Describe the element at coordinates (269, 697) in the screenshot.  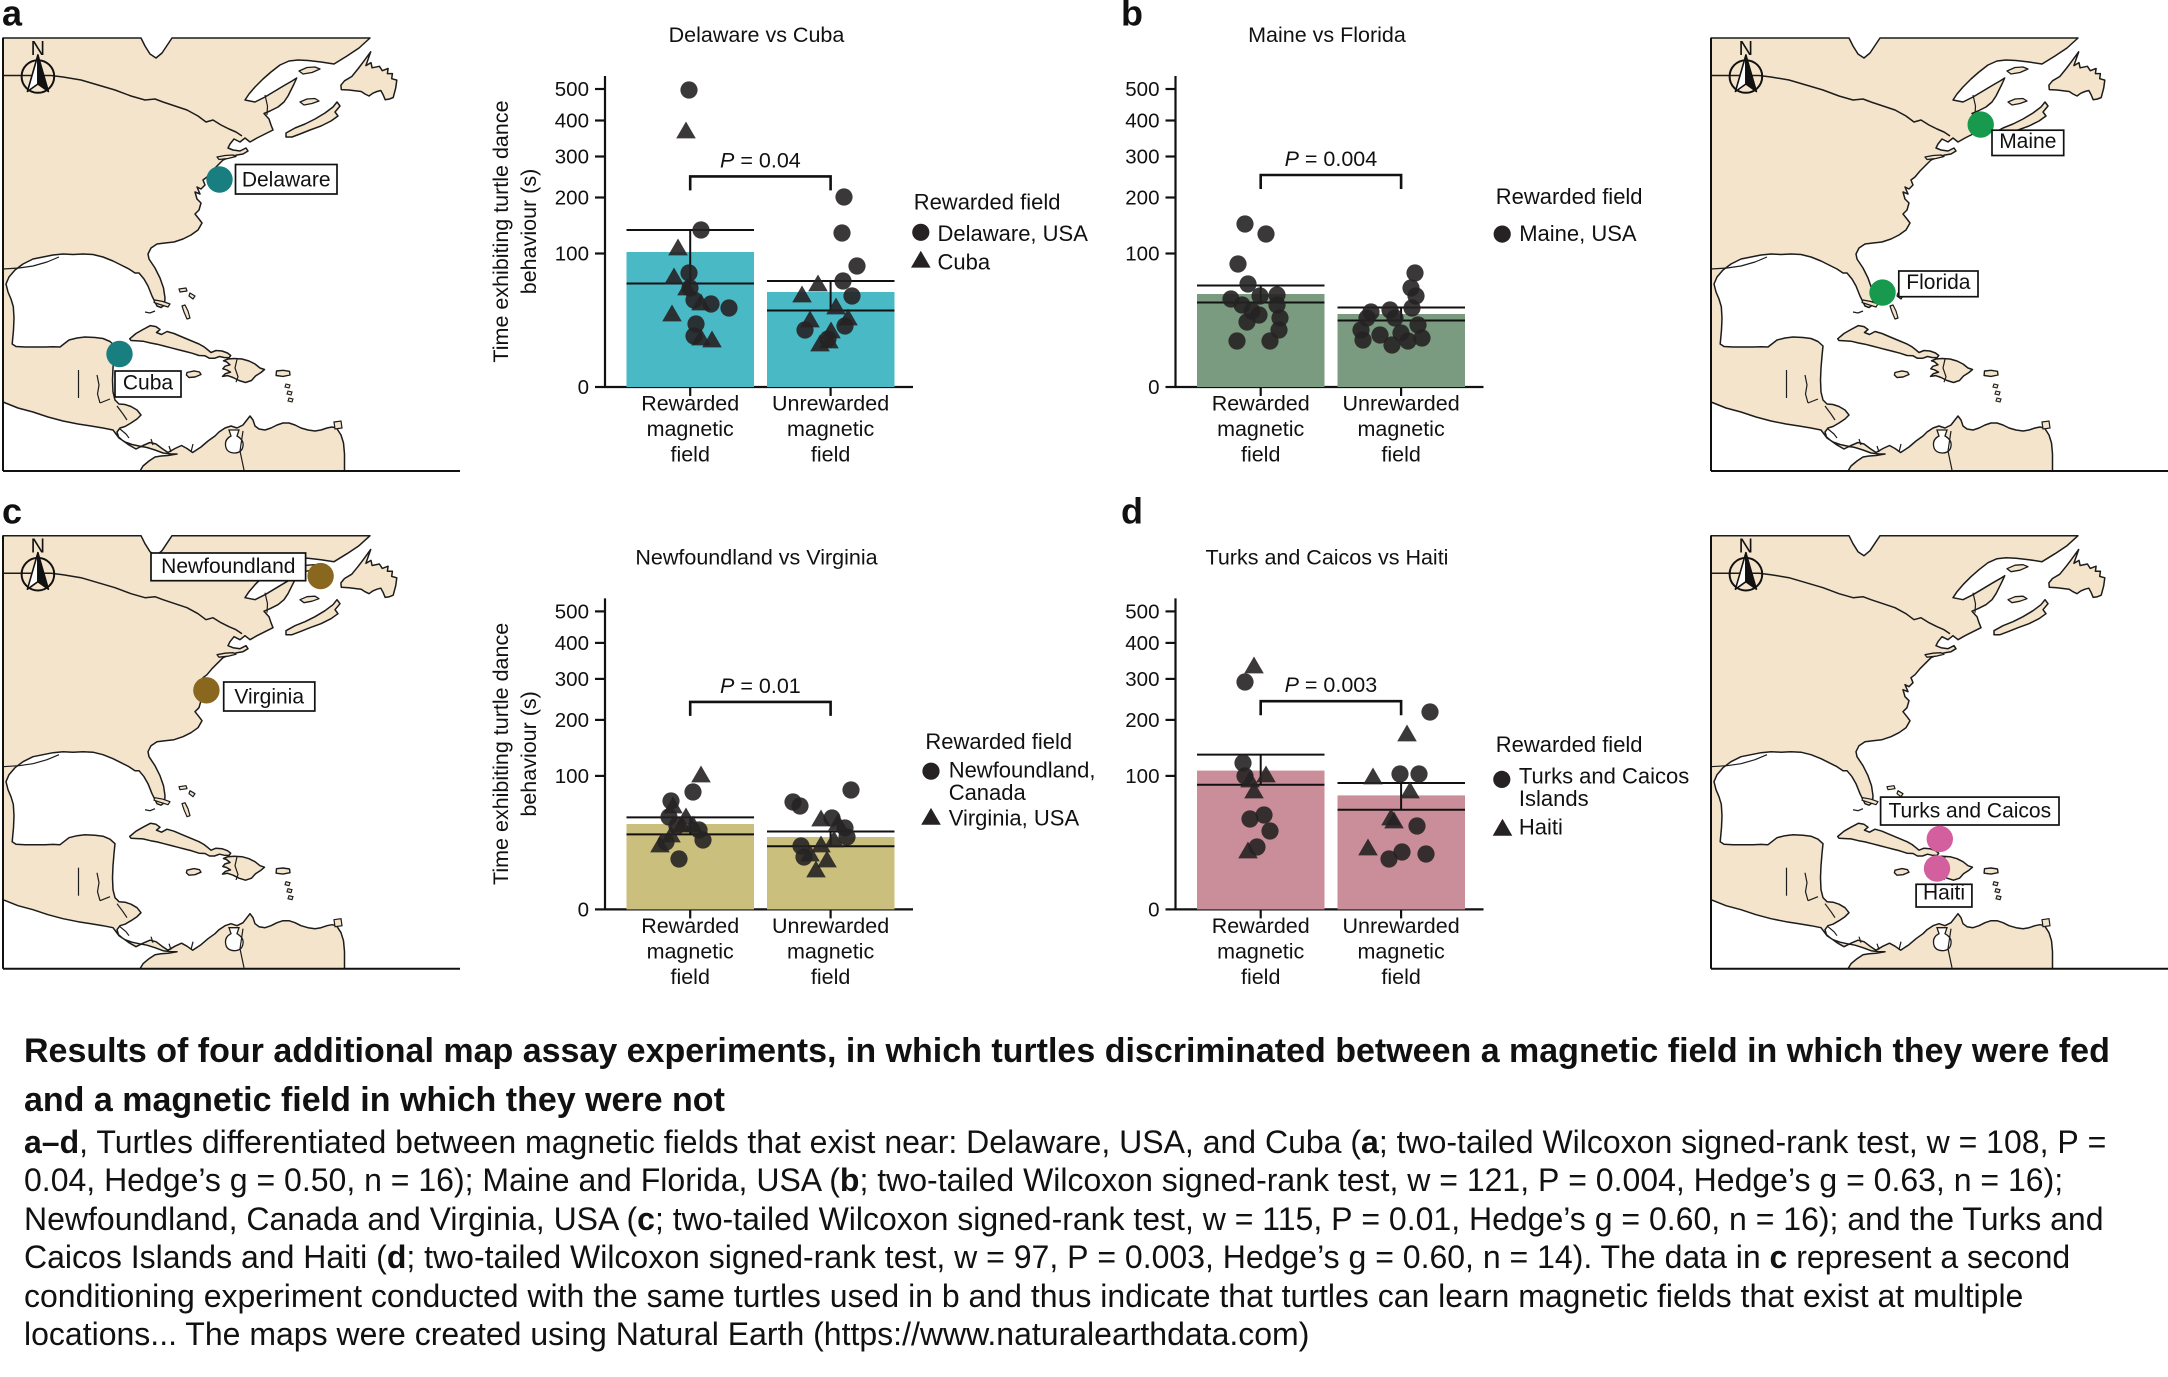
I see `svg-text: Virginia` at that location.